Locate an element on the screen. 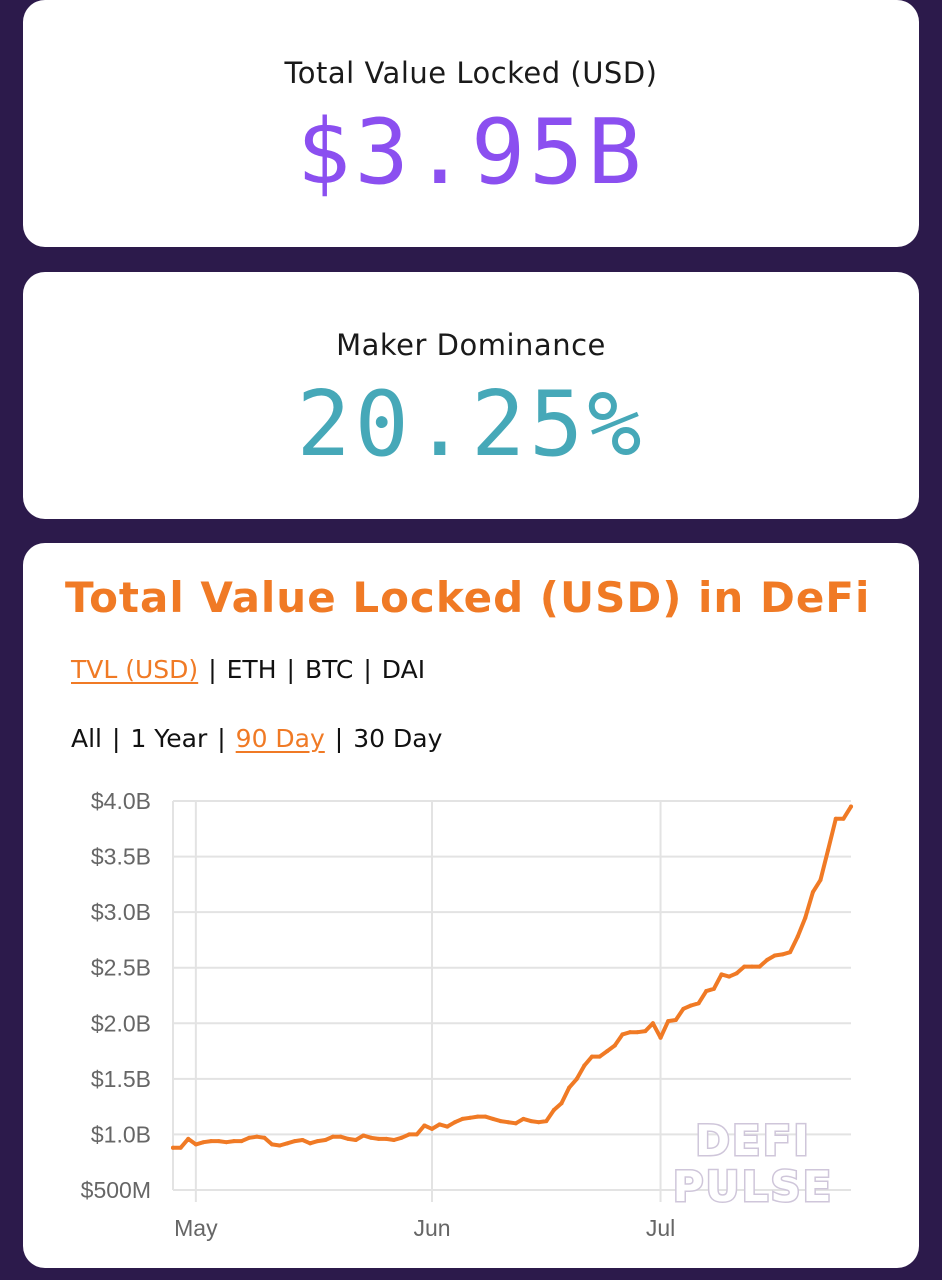  tvl-label: Total Value Locked (USD) is located at coordinates (471, 73).